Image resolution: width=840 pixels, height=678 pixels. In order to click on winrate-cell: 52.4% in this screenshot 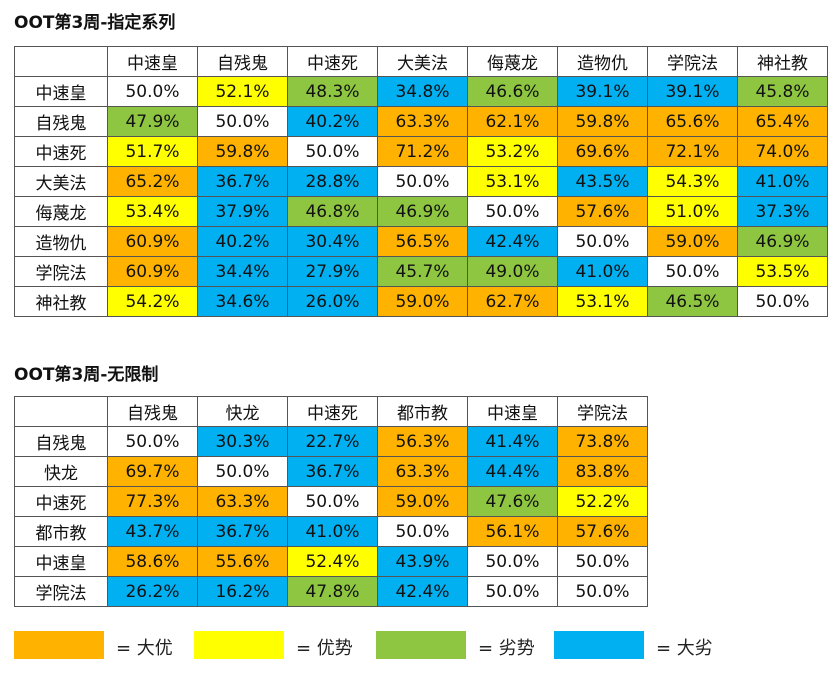, I will do `click(332, 561)`.